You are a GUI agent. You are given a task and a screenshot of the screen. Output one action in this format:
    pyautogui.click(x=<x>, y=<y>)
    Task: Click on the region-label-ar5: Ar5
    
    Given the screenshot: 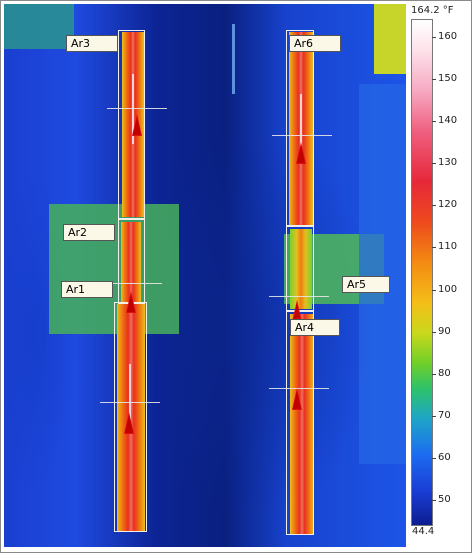 What is the action you would take?
    pyautogui.click(x=366, y=284)
    